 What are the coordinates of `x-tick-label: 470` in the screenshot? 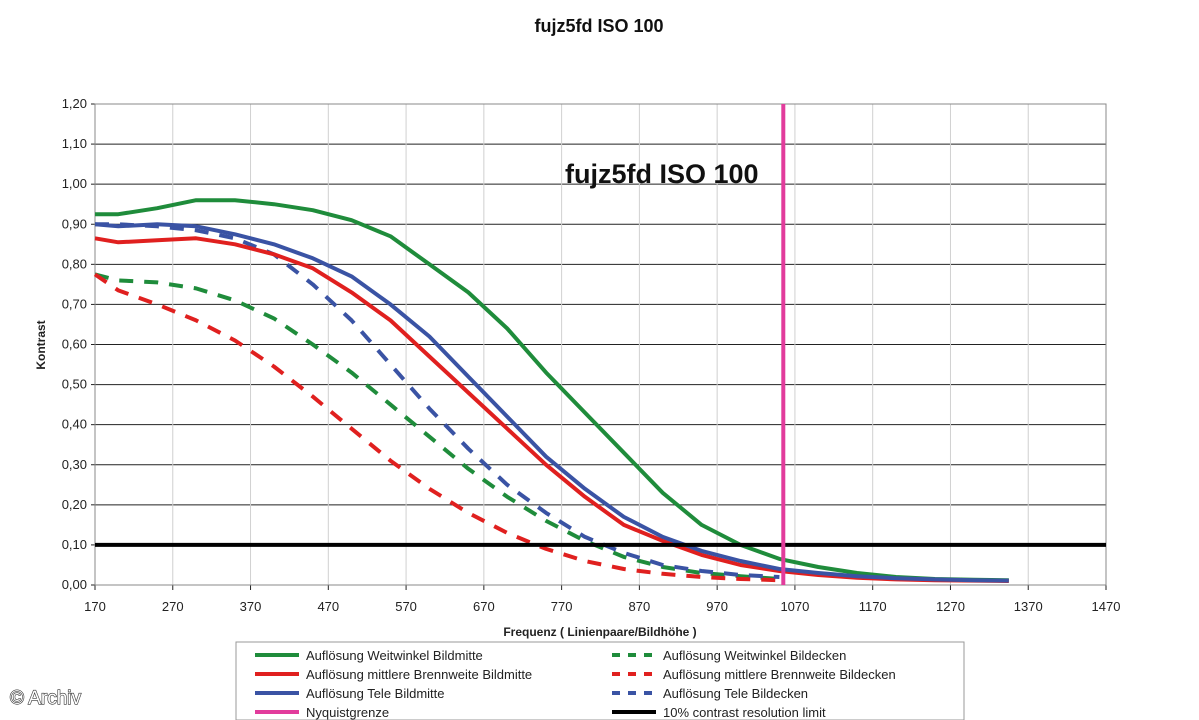 It's located at (328, 606).